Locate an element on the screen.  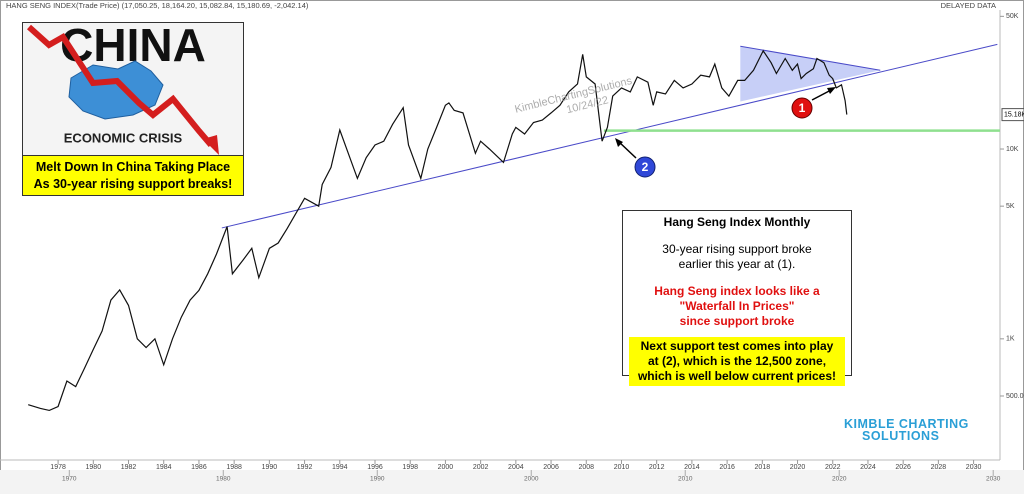
y-tick-label: 5K is located at coordinates (1010, 206).